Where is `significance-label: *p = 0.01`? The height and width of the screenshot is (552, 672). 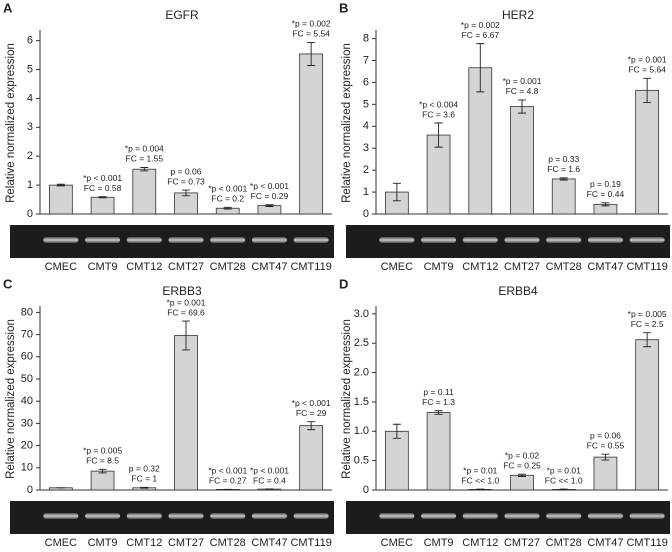 significance-label: *p = 0.01 is located at coordinates (564, 470).